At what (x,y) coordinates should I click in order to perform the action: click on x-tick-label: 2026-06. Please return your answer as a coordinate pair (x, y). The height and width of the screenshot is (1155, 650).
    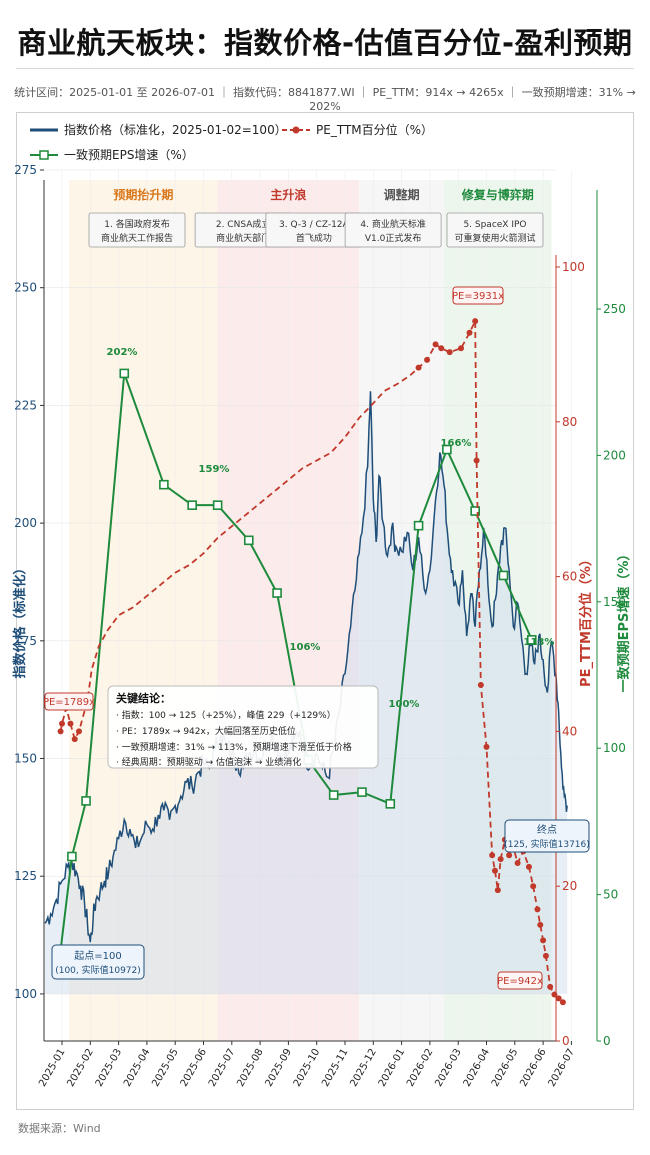
    Looking at the image, I should click on (533, 1068).